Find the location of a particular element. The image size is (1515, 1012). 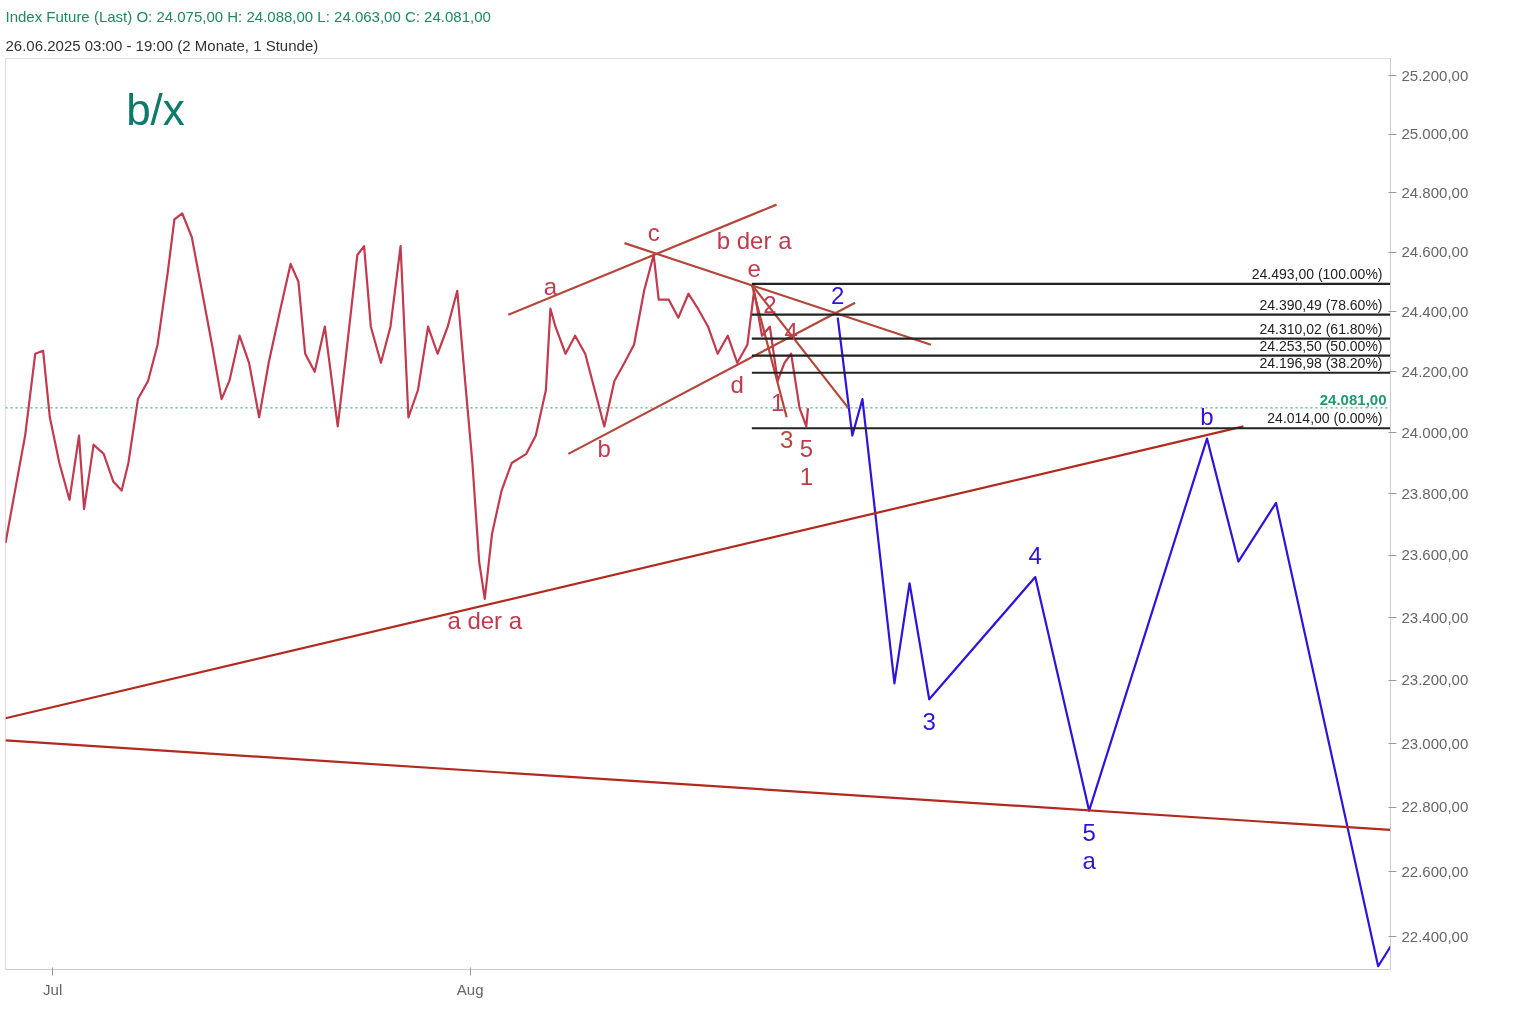

y-tick-label: 25.200,00 is located at coordinates (1435, 75).